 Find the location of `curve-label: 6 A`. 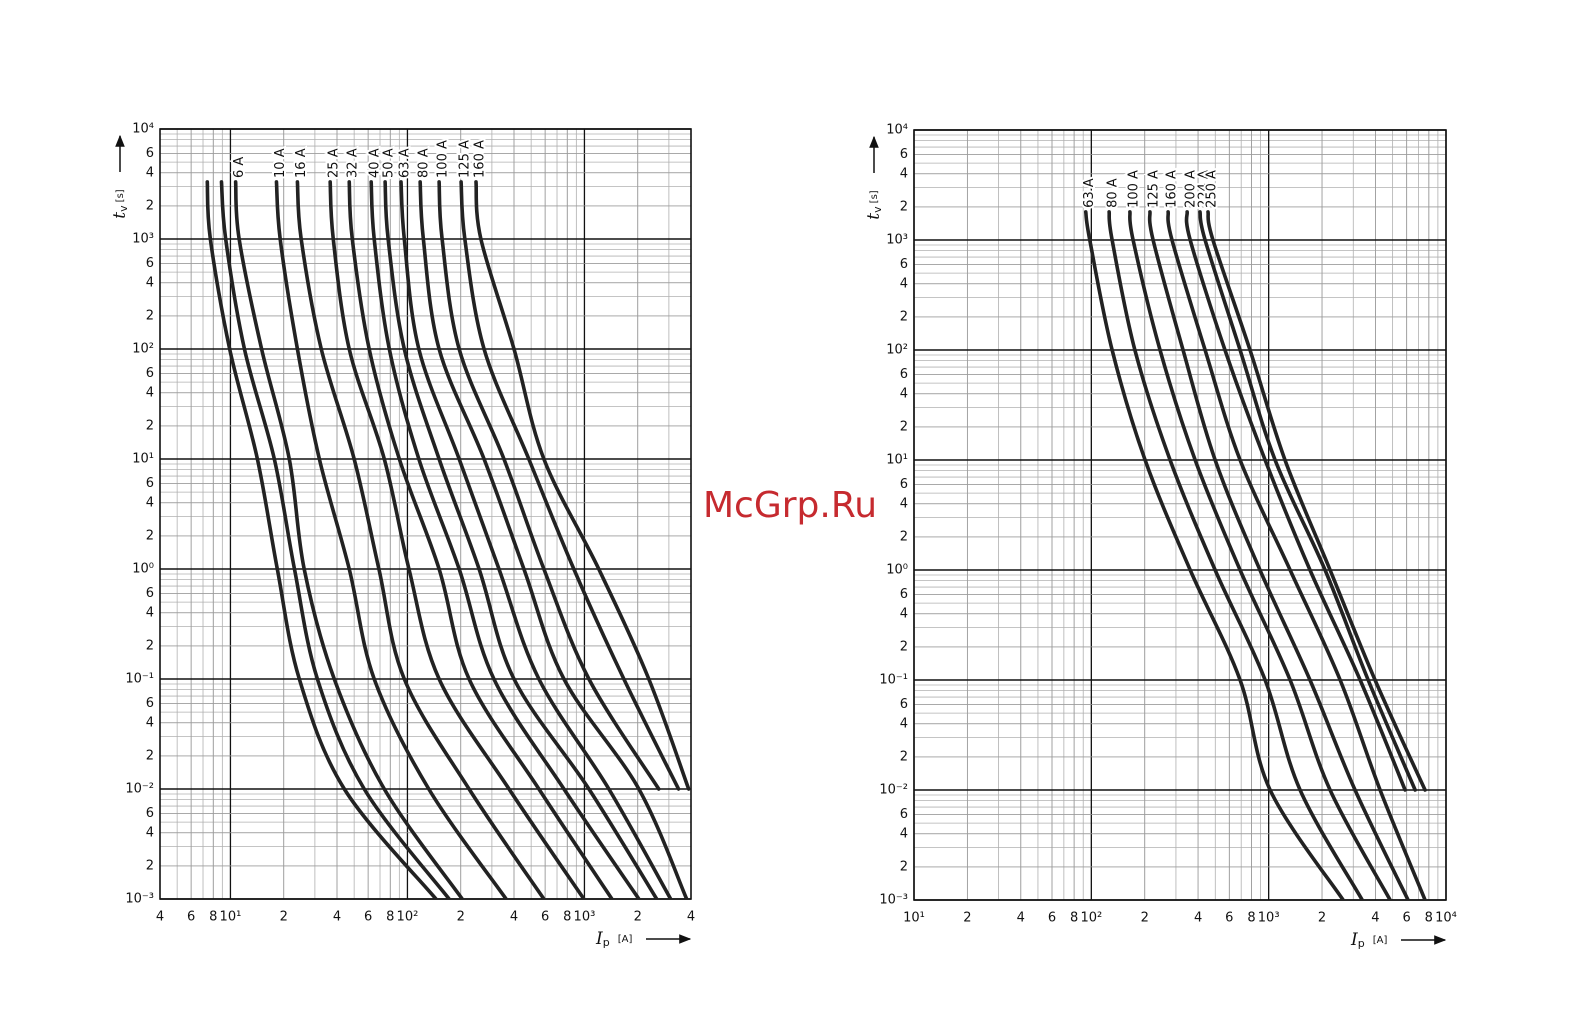

curve-label: 6 A is located at coordinates (239, 167).